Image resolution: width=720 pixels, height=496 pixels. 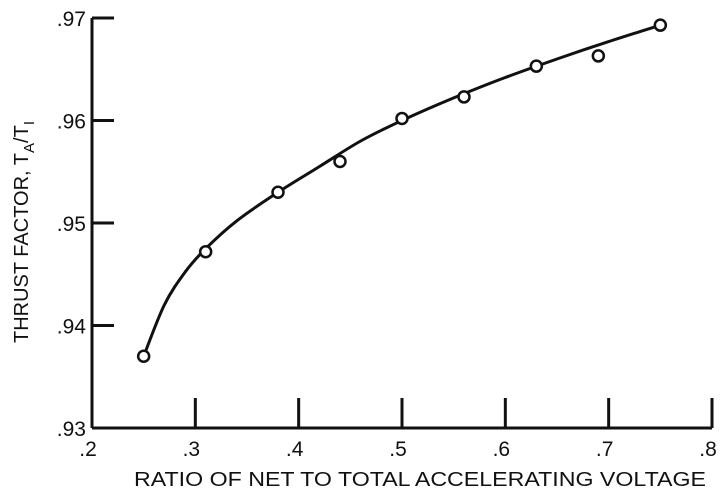 I want to click on y-tick-label: .93, so click(x=71, y=429).